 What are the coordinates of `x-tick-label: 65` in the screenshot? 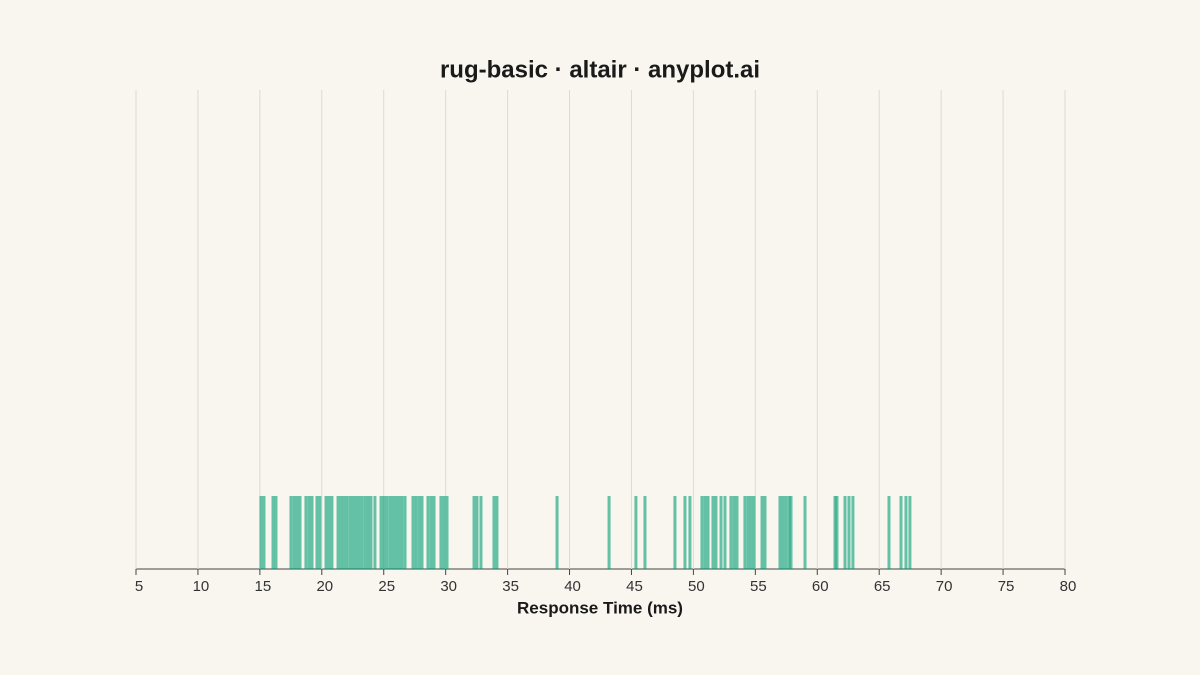 It's located at (882, 586).